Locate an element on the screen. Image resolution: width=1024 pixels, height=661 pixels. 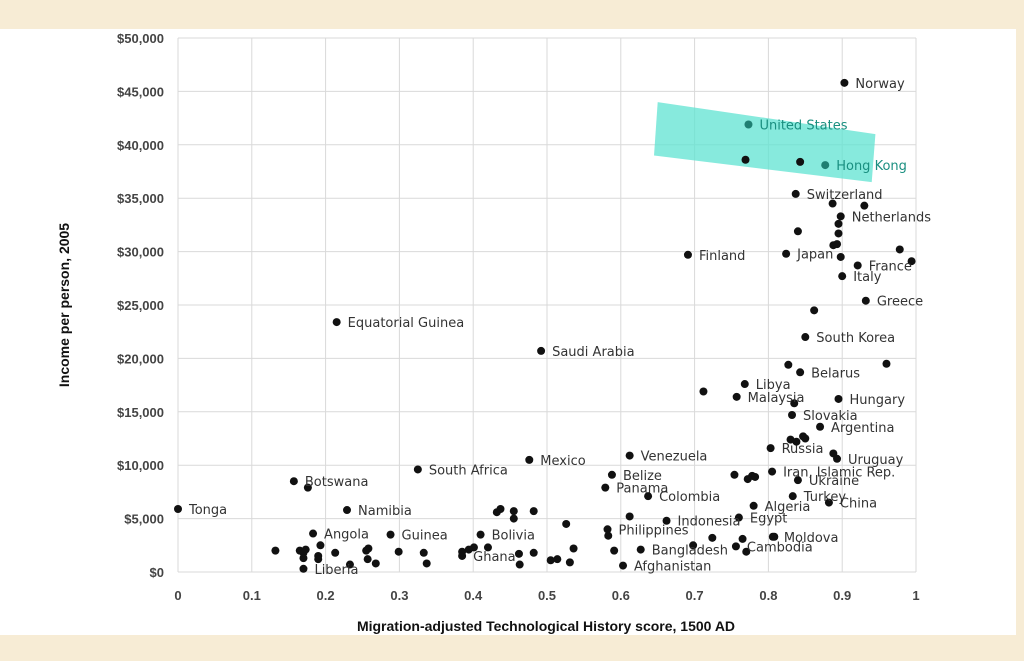
data-point-label: Greece is located at coordinates (900, 302).